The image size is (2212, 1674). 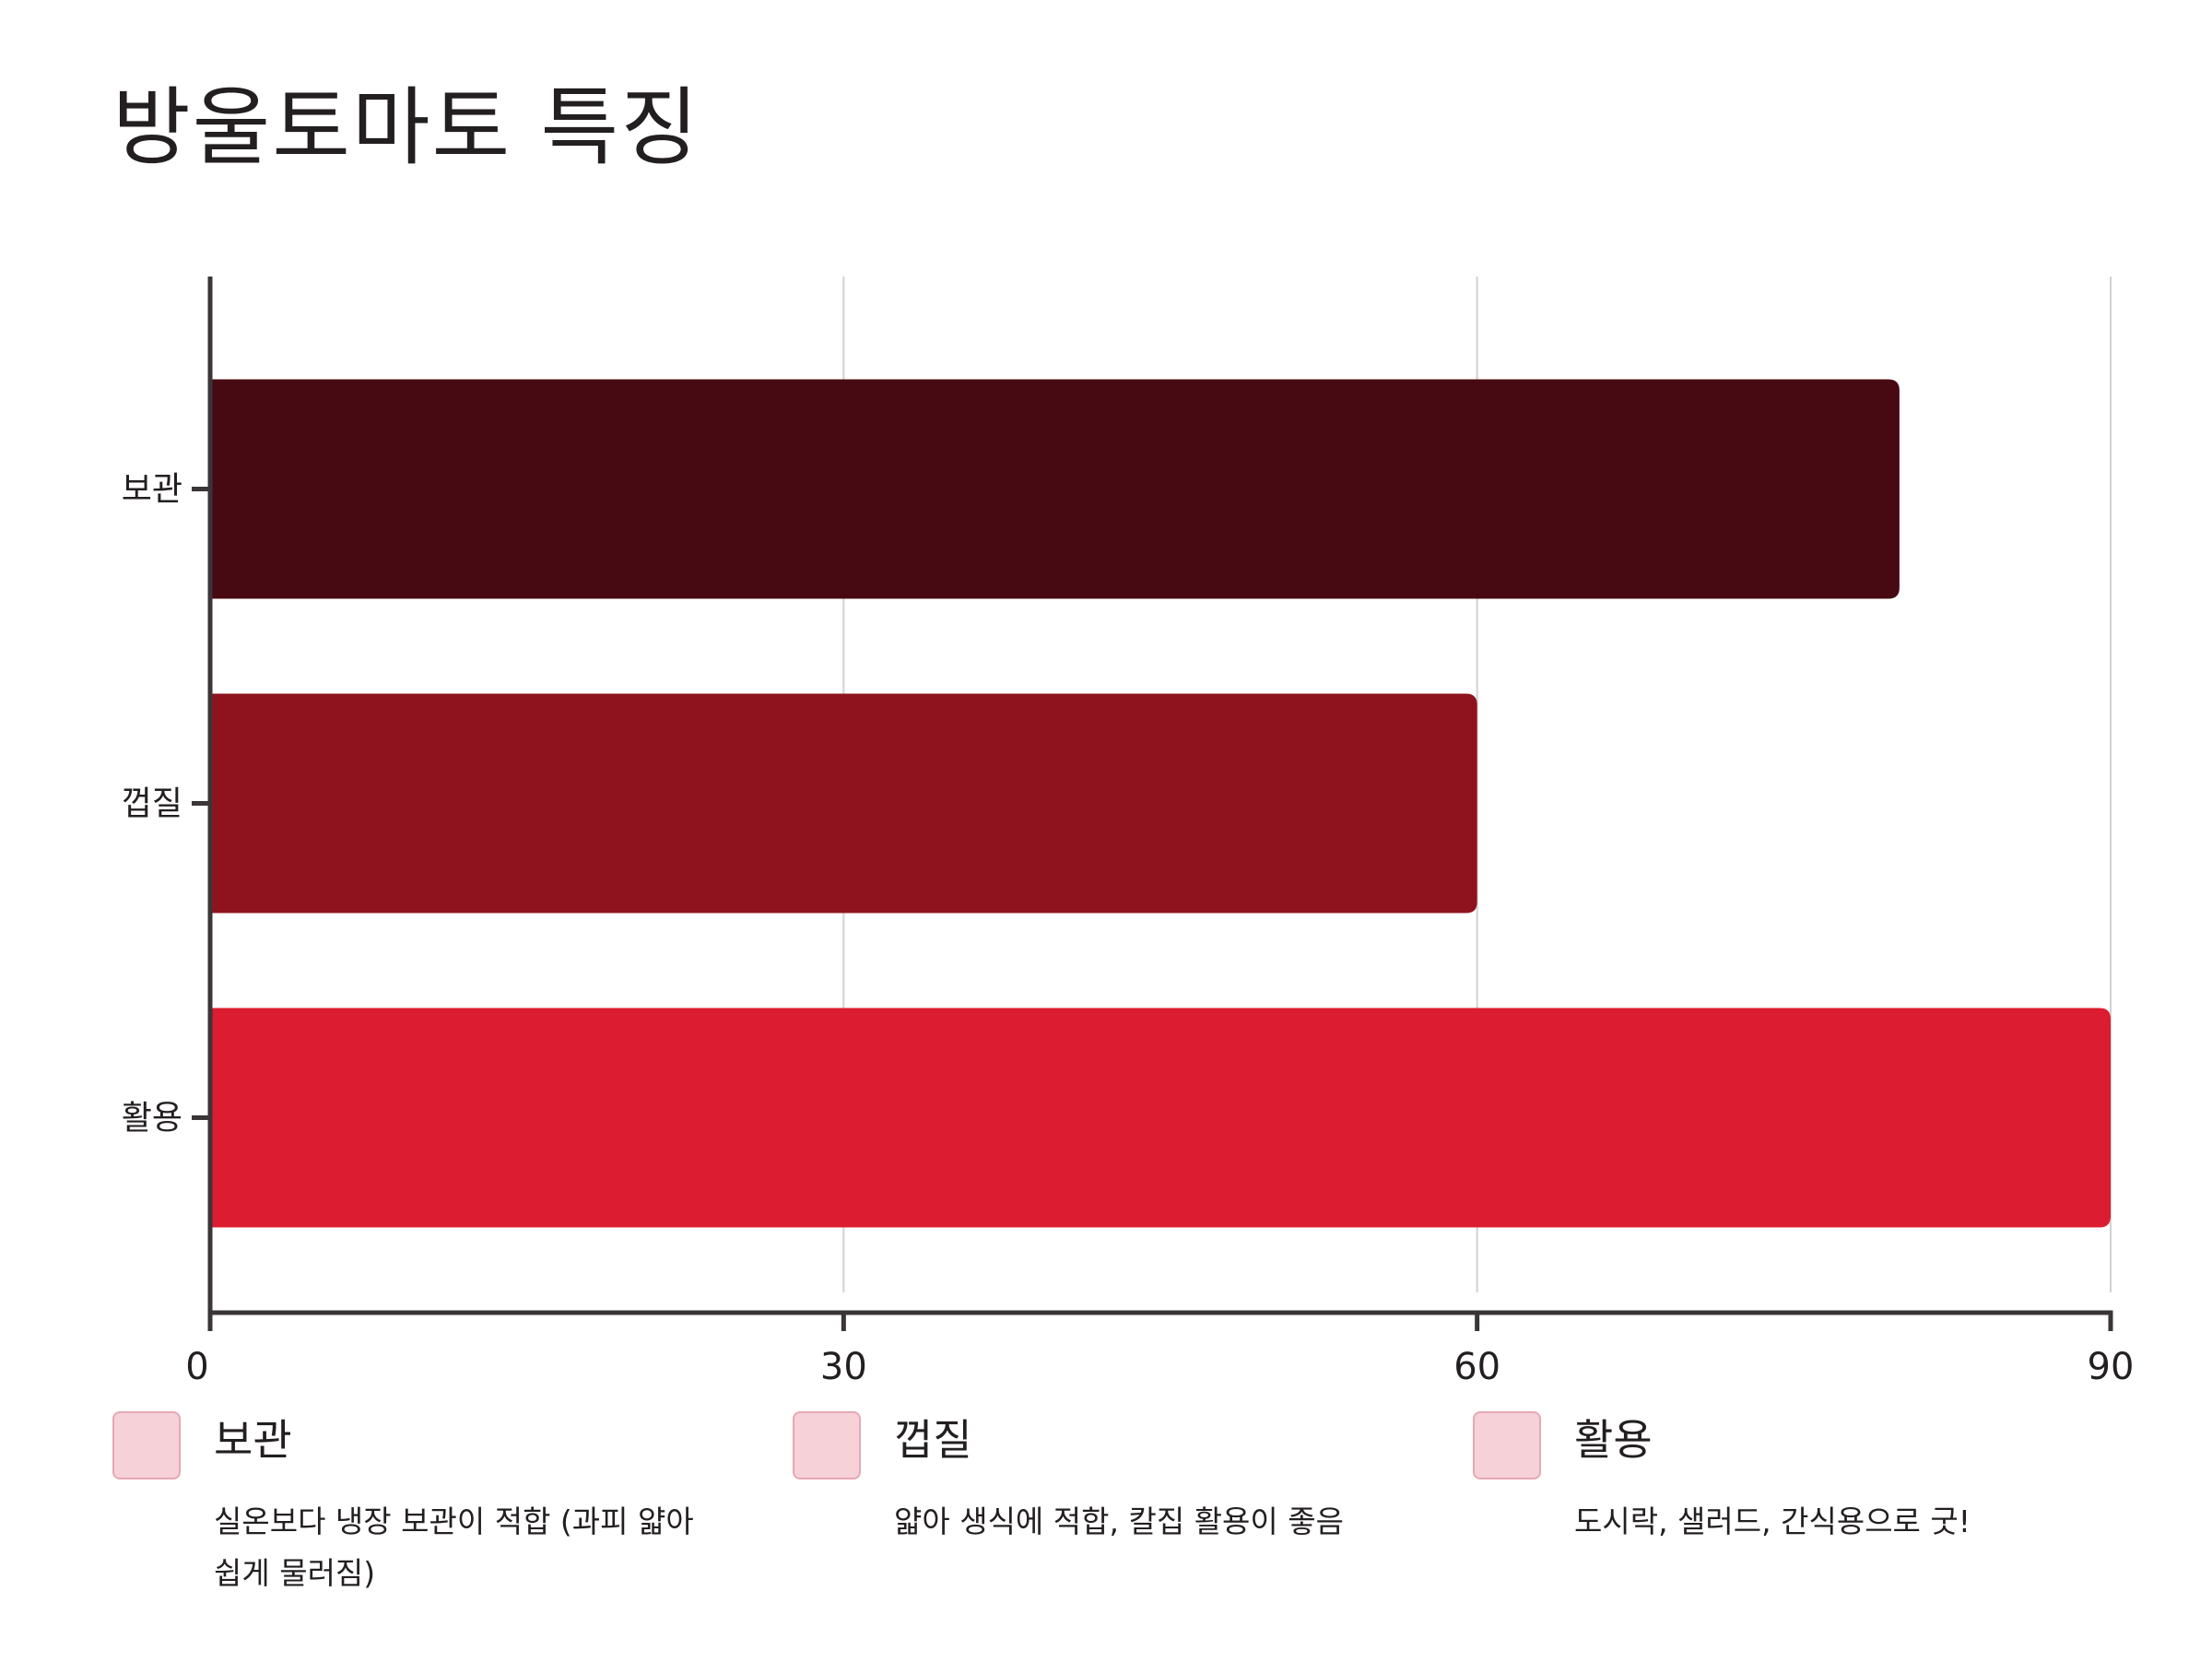 I want to click on chart-title: 방울토마토 특징, so click(x=406, y=128).